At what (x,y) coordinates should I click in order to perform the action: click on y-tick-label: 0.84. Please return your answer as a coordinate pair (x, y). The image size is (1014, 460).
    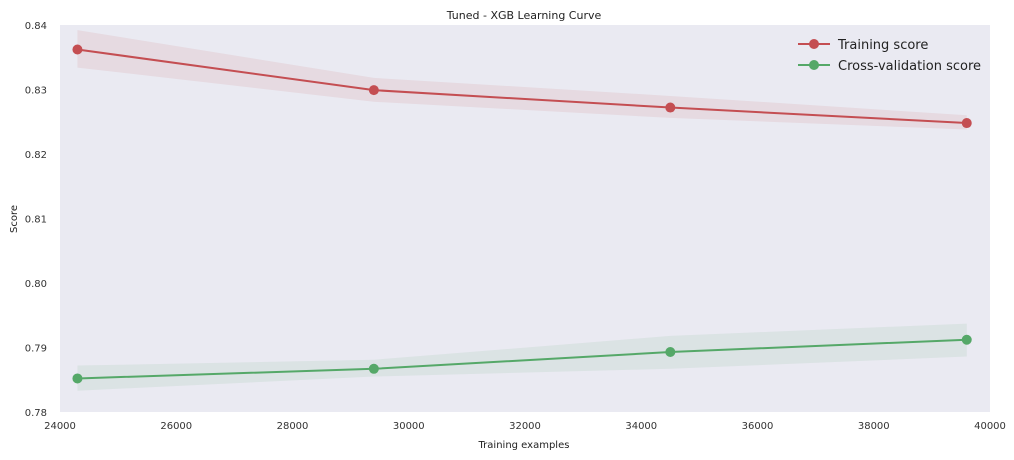
    Looking at the image, I should click on (36, 26).